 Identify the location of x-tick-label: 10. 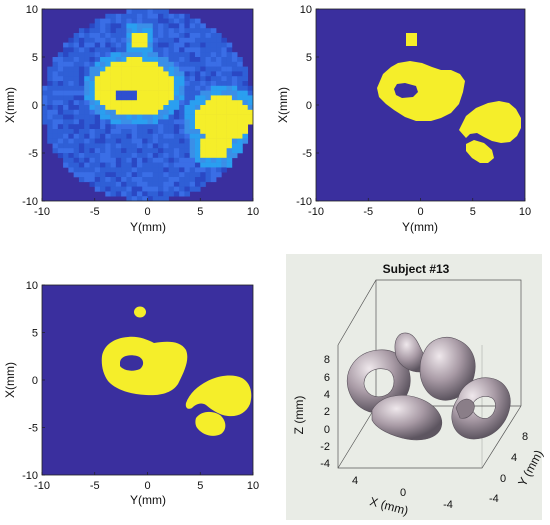
(253, 486).